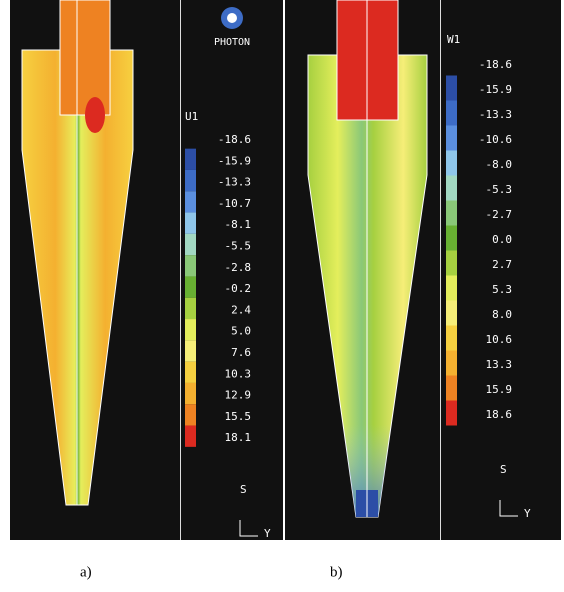 The height and width of the screenshot is (592, 564). Describe the element at coordinates (238, 416) in the screenshot. I see `legend-label: 15.5` at that location.